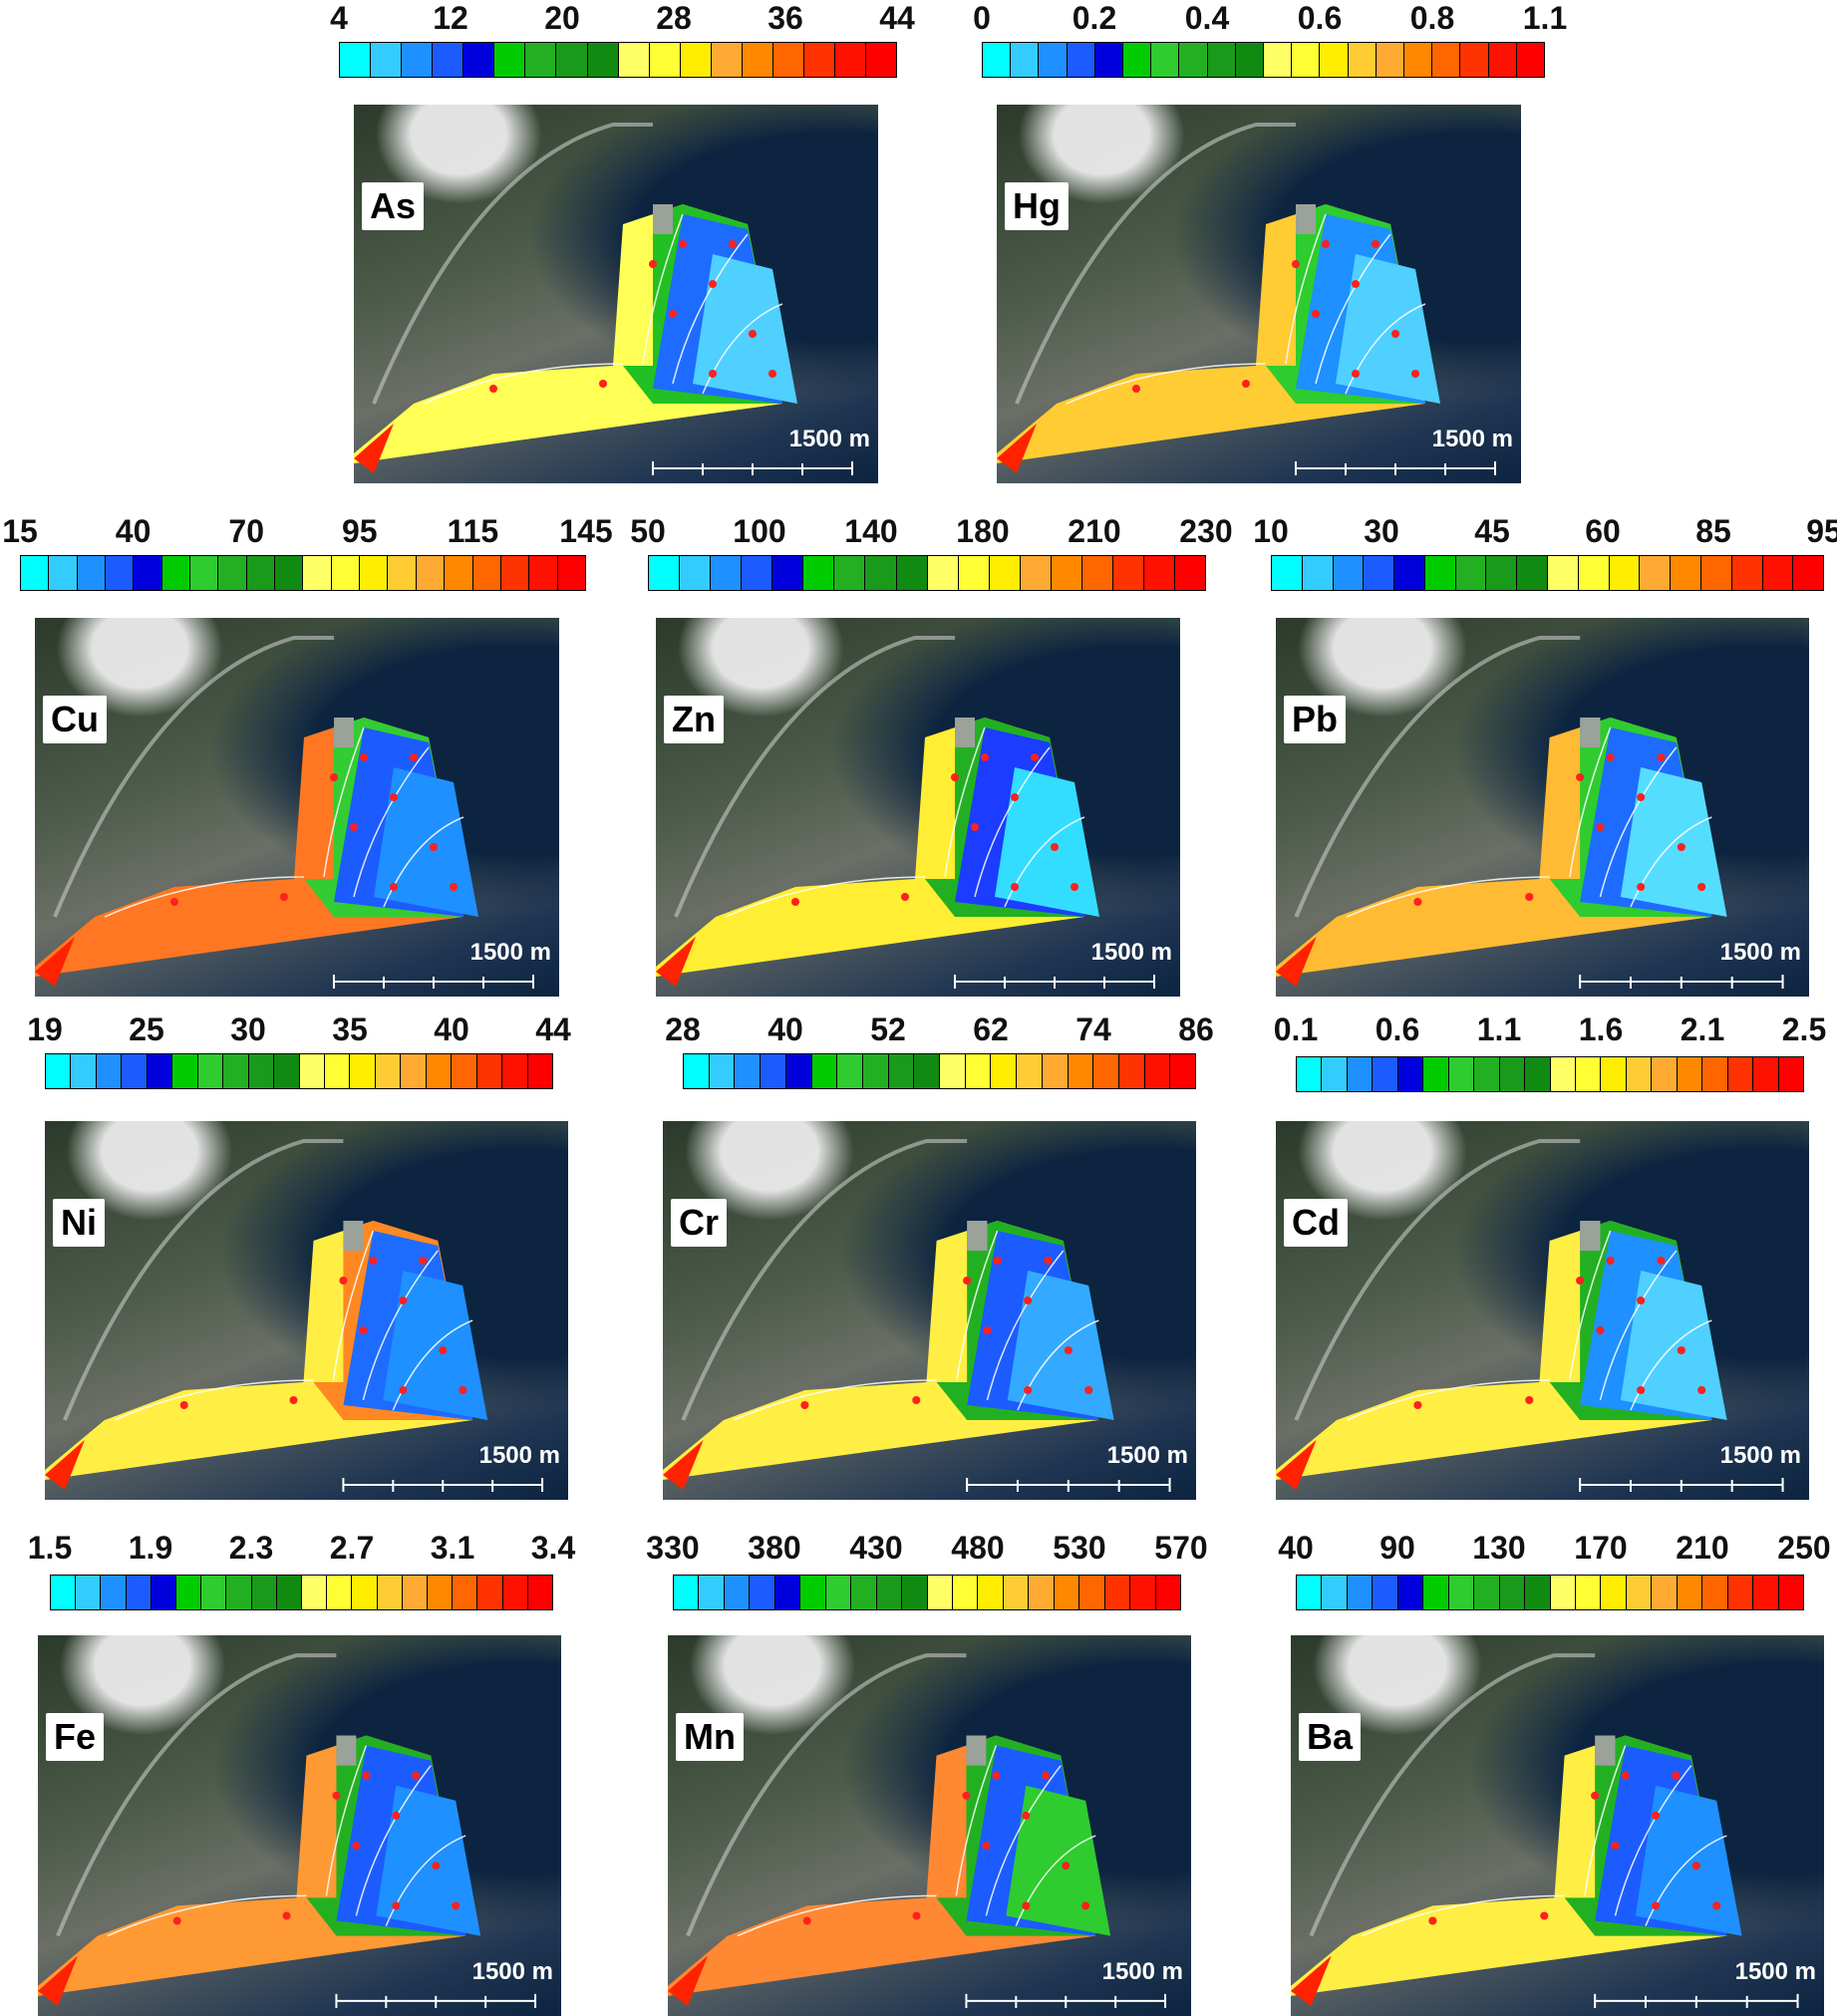  Describe the element at coordinates (991, 1029) in the screenshot. I see `colorbar-tick-label: 62` at that location.